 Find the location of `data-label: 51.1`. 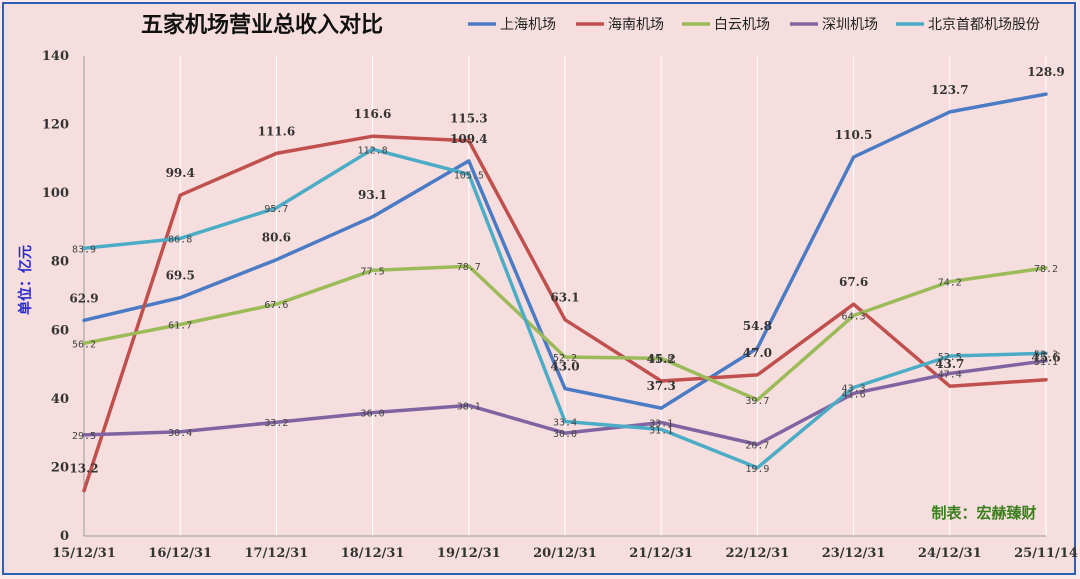

data-label: 51.1 is located at coordinates (1046, 362).